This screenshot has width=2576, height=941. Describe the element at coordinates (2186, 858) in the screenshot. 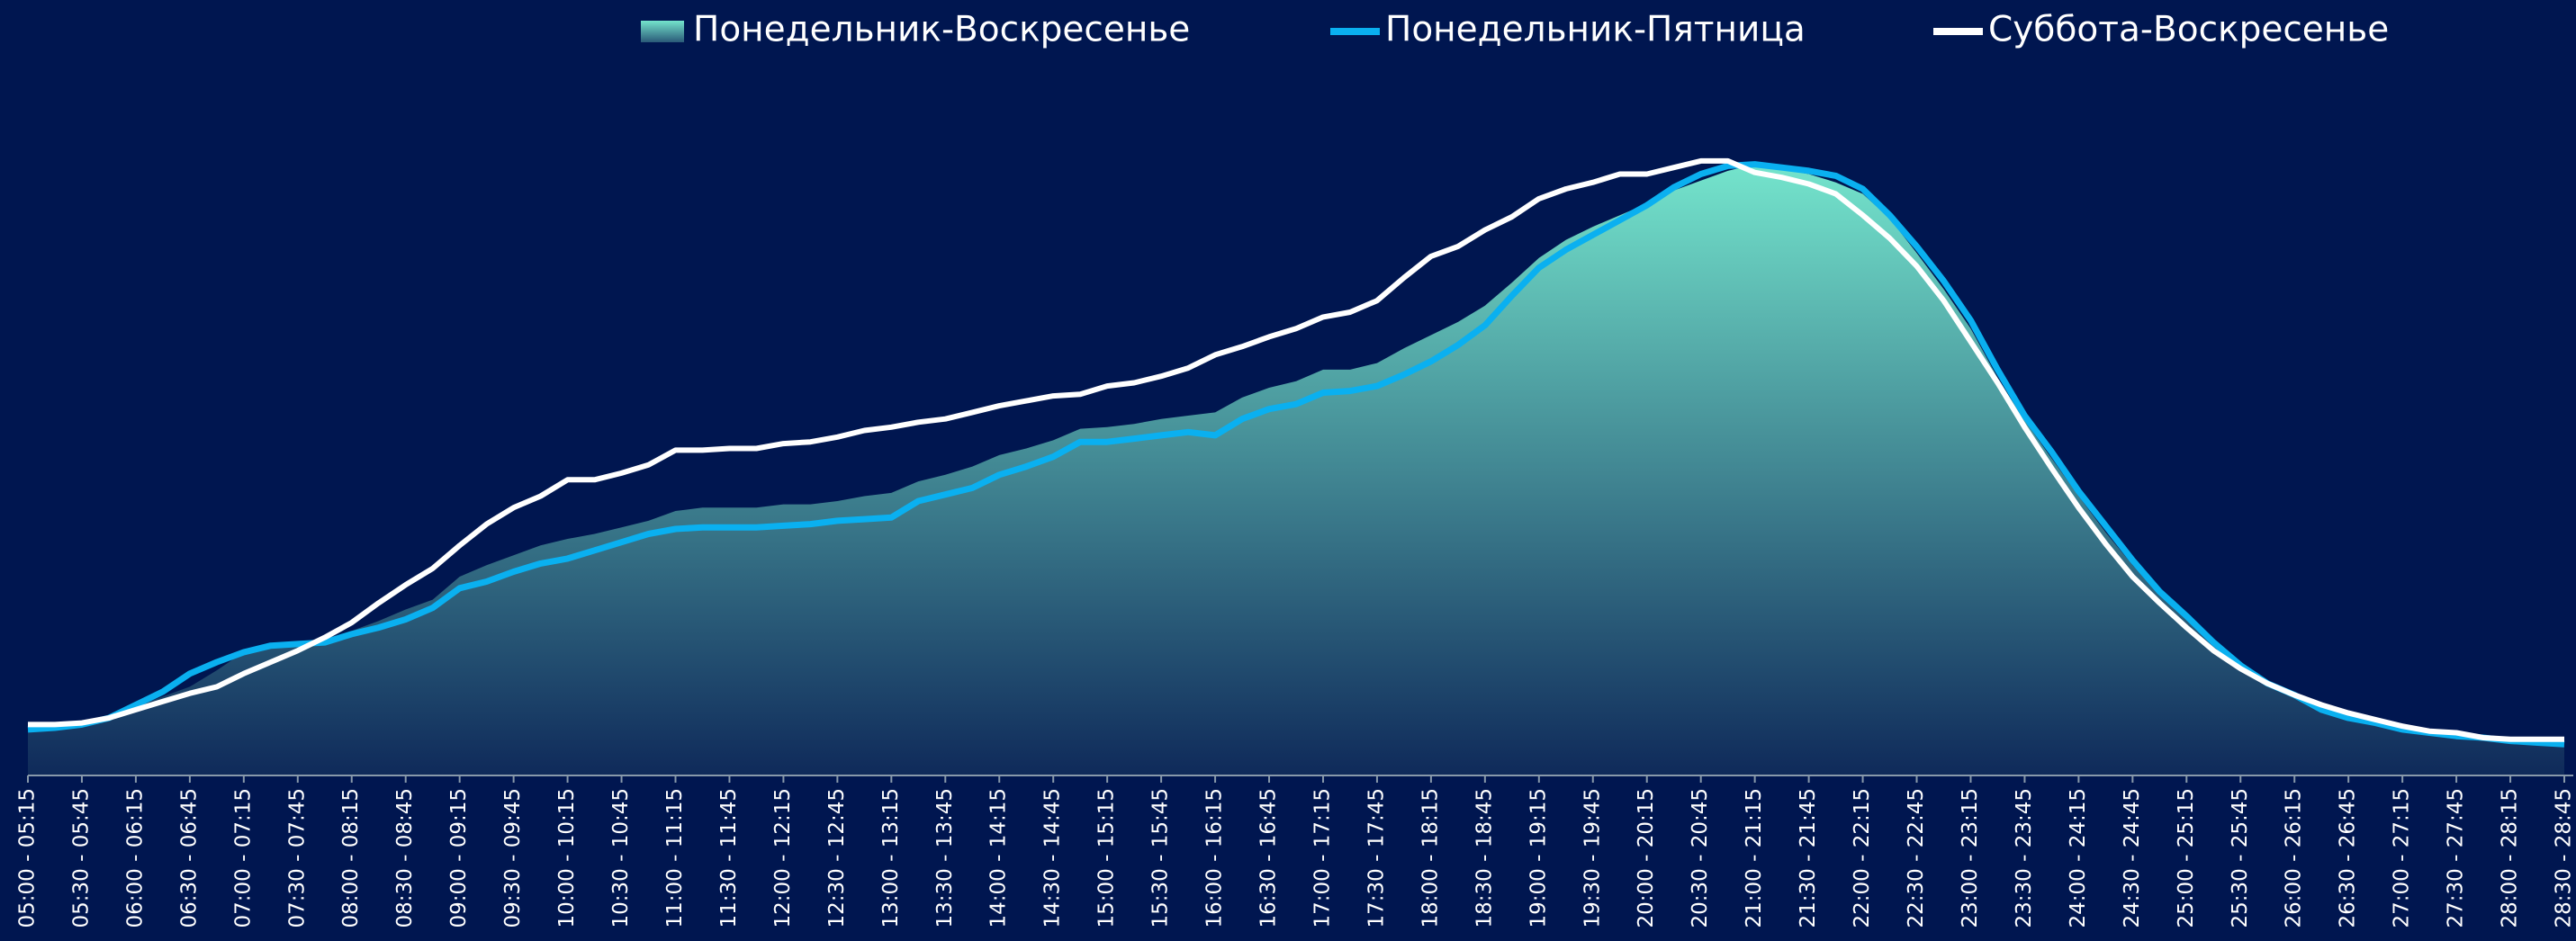

I see `x-tick-label: 25:00 - 25:15` at that location.